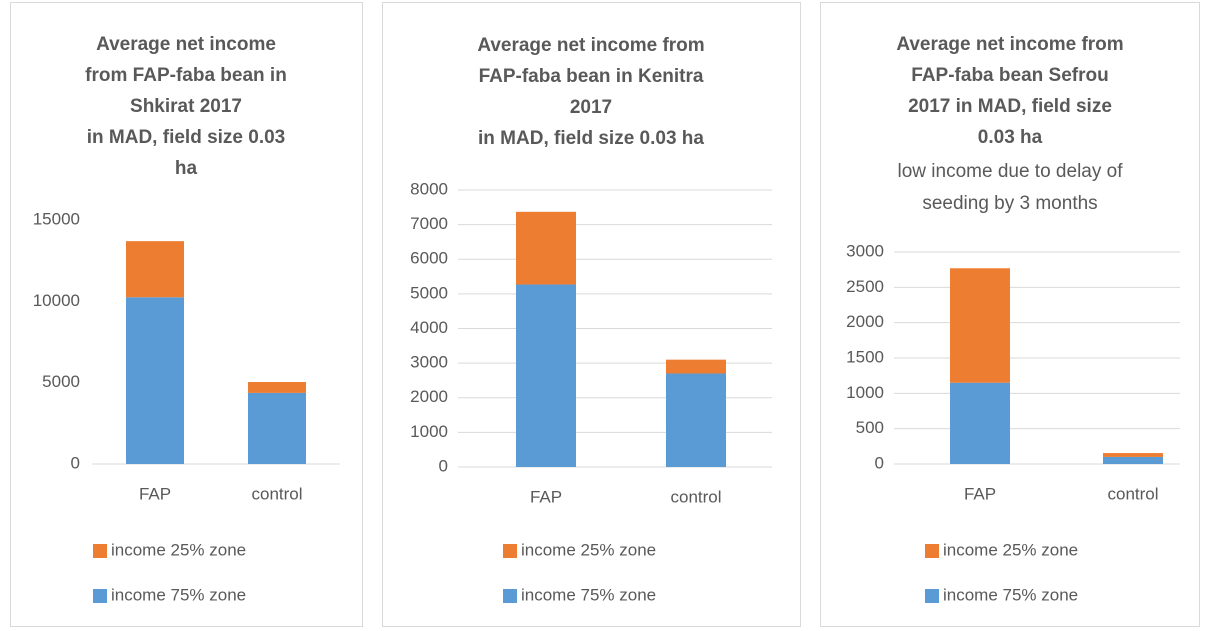  What do you see at coordinates (865, 356) in the screenshot?
I see `y-tick-label: 1500` at bounding box center [865, 356].